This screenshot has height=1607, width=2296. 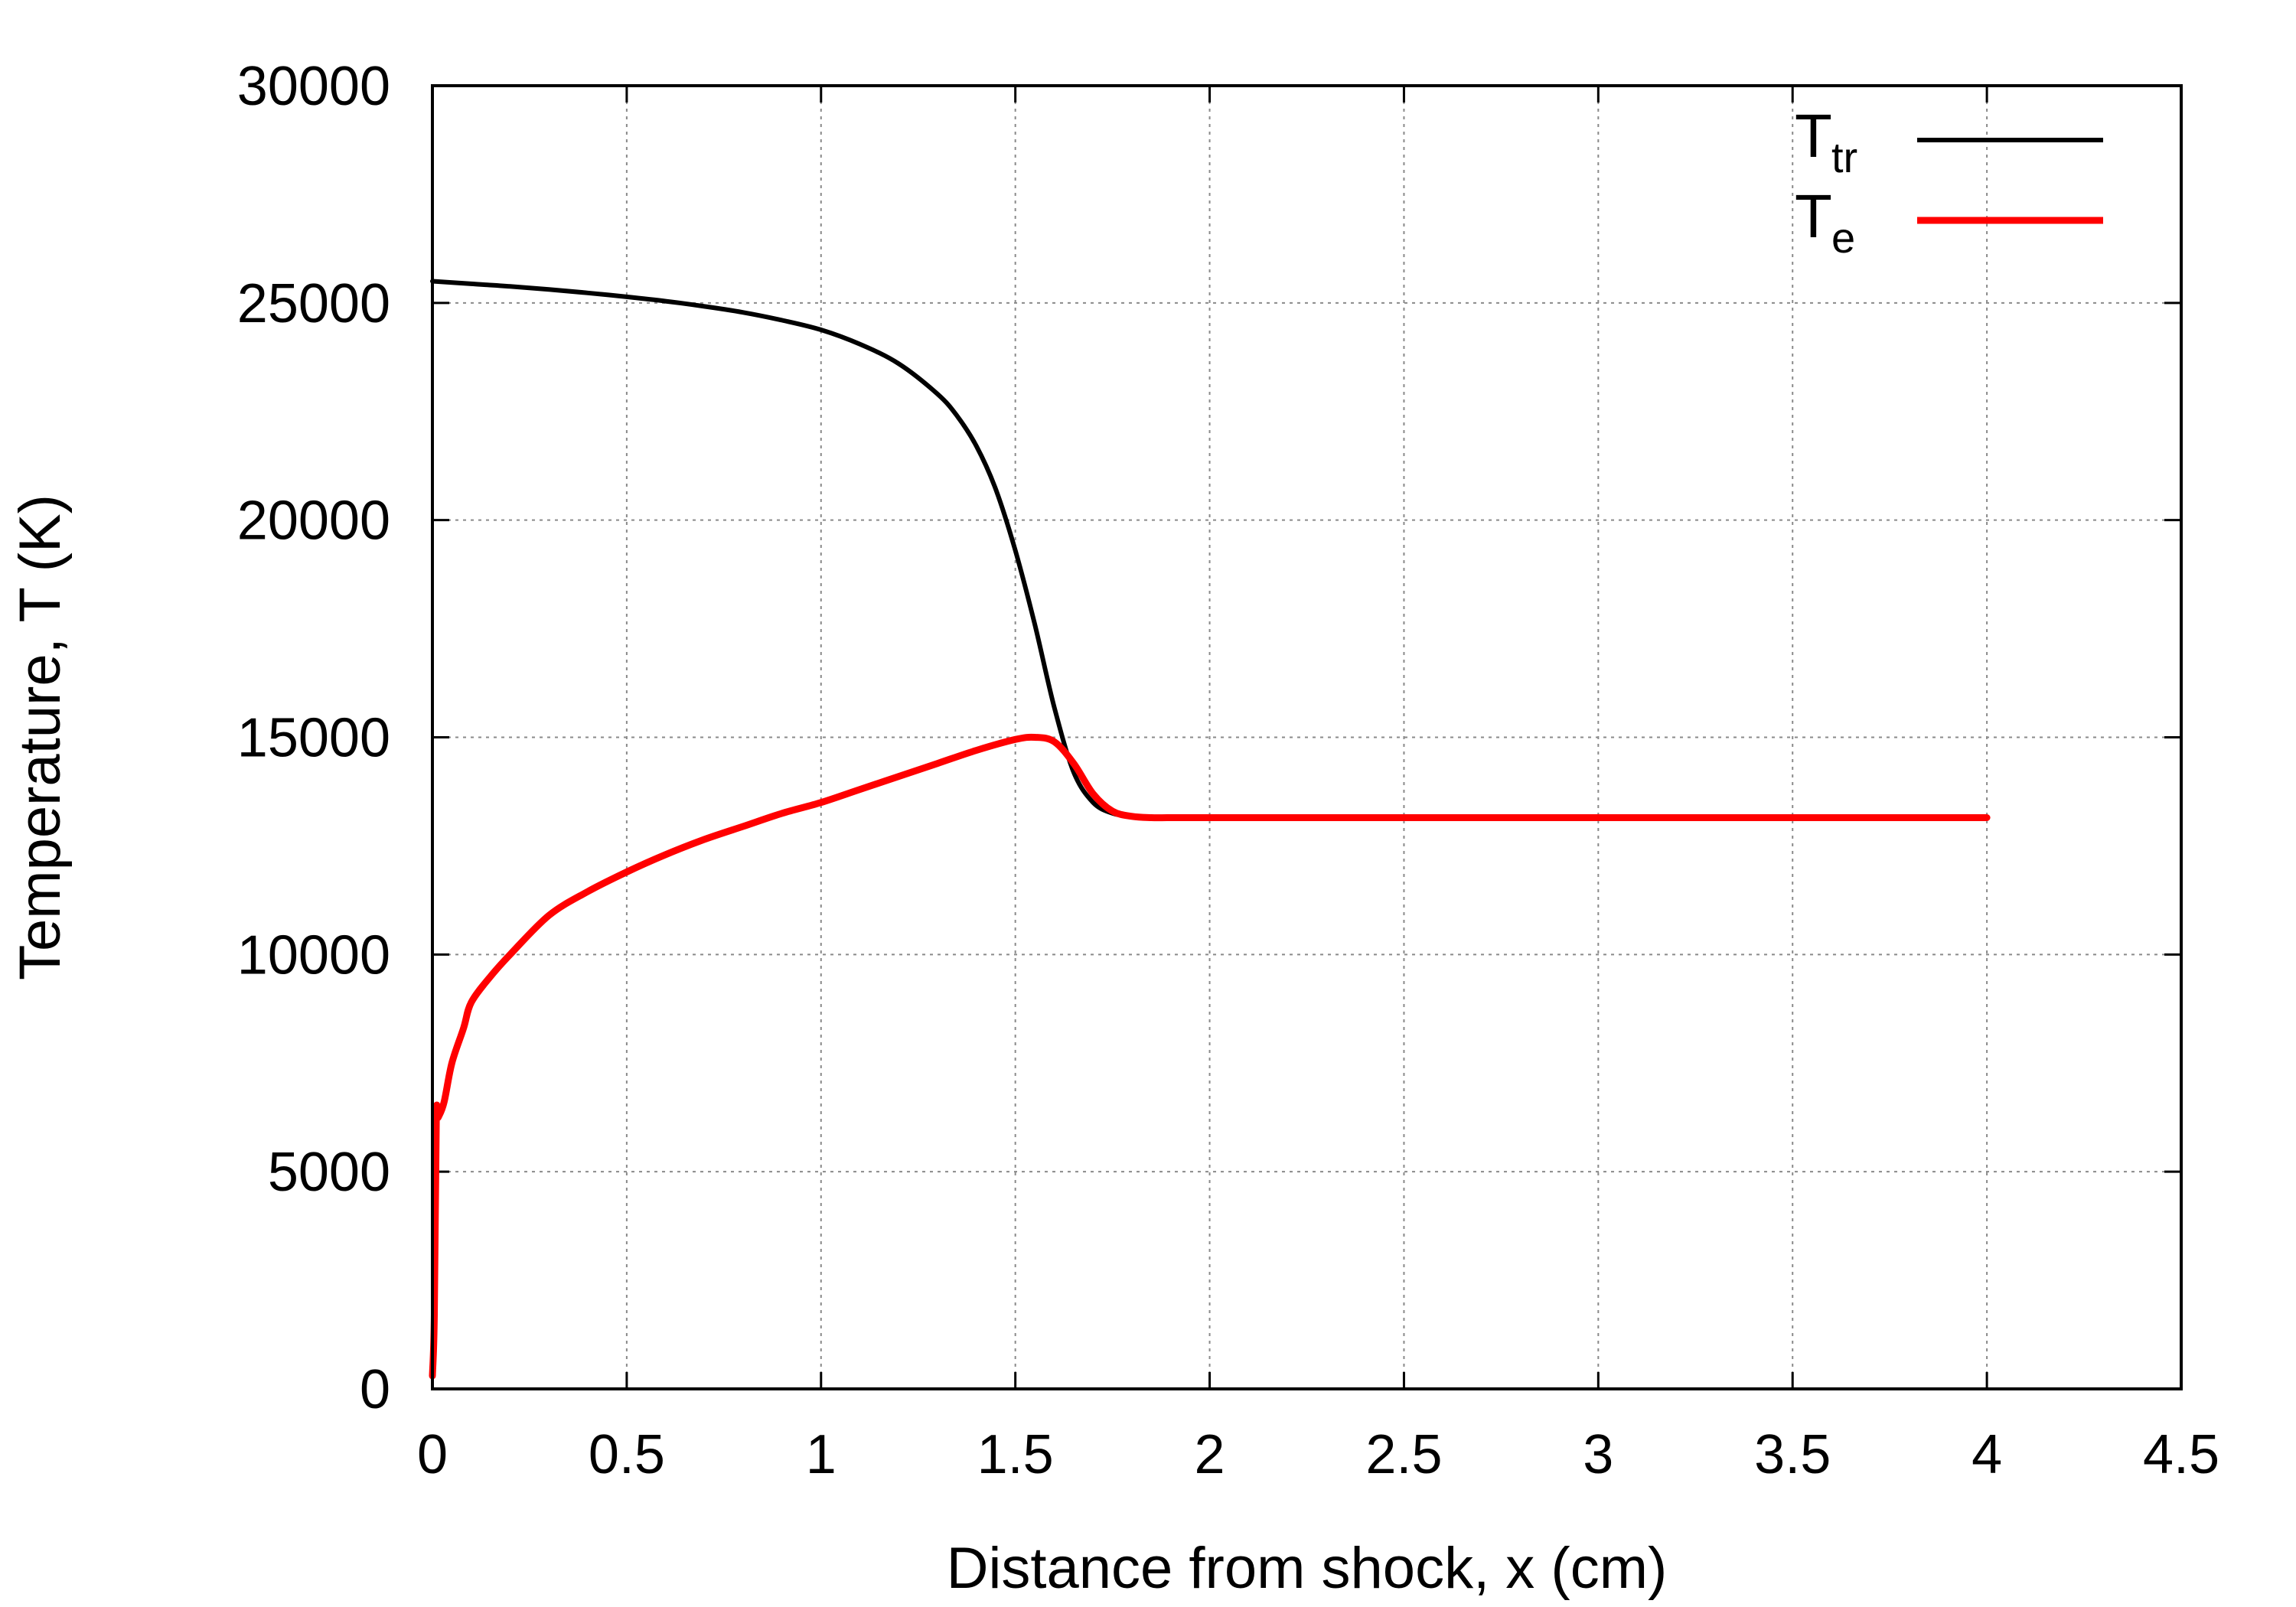 I want to click on y-tick-label: 5000, so click(x=329, y=1173).